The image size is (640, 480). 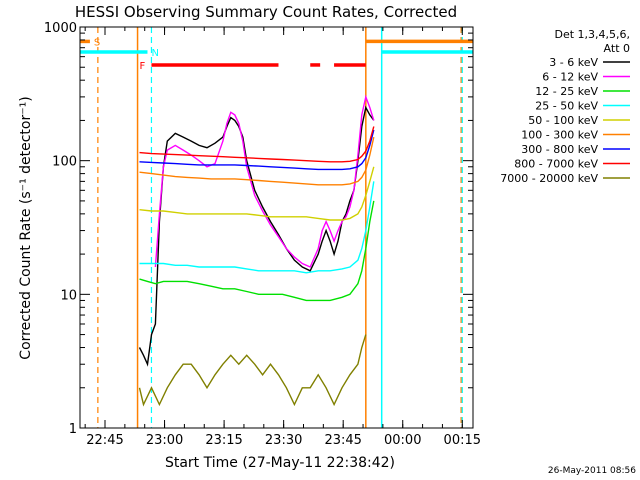 What do you see at coordinates (570, 77) in the screenshot?
I see `legend-label-1: 6 - 12 keV` at bounding box center [570, 77].